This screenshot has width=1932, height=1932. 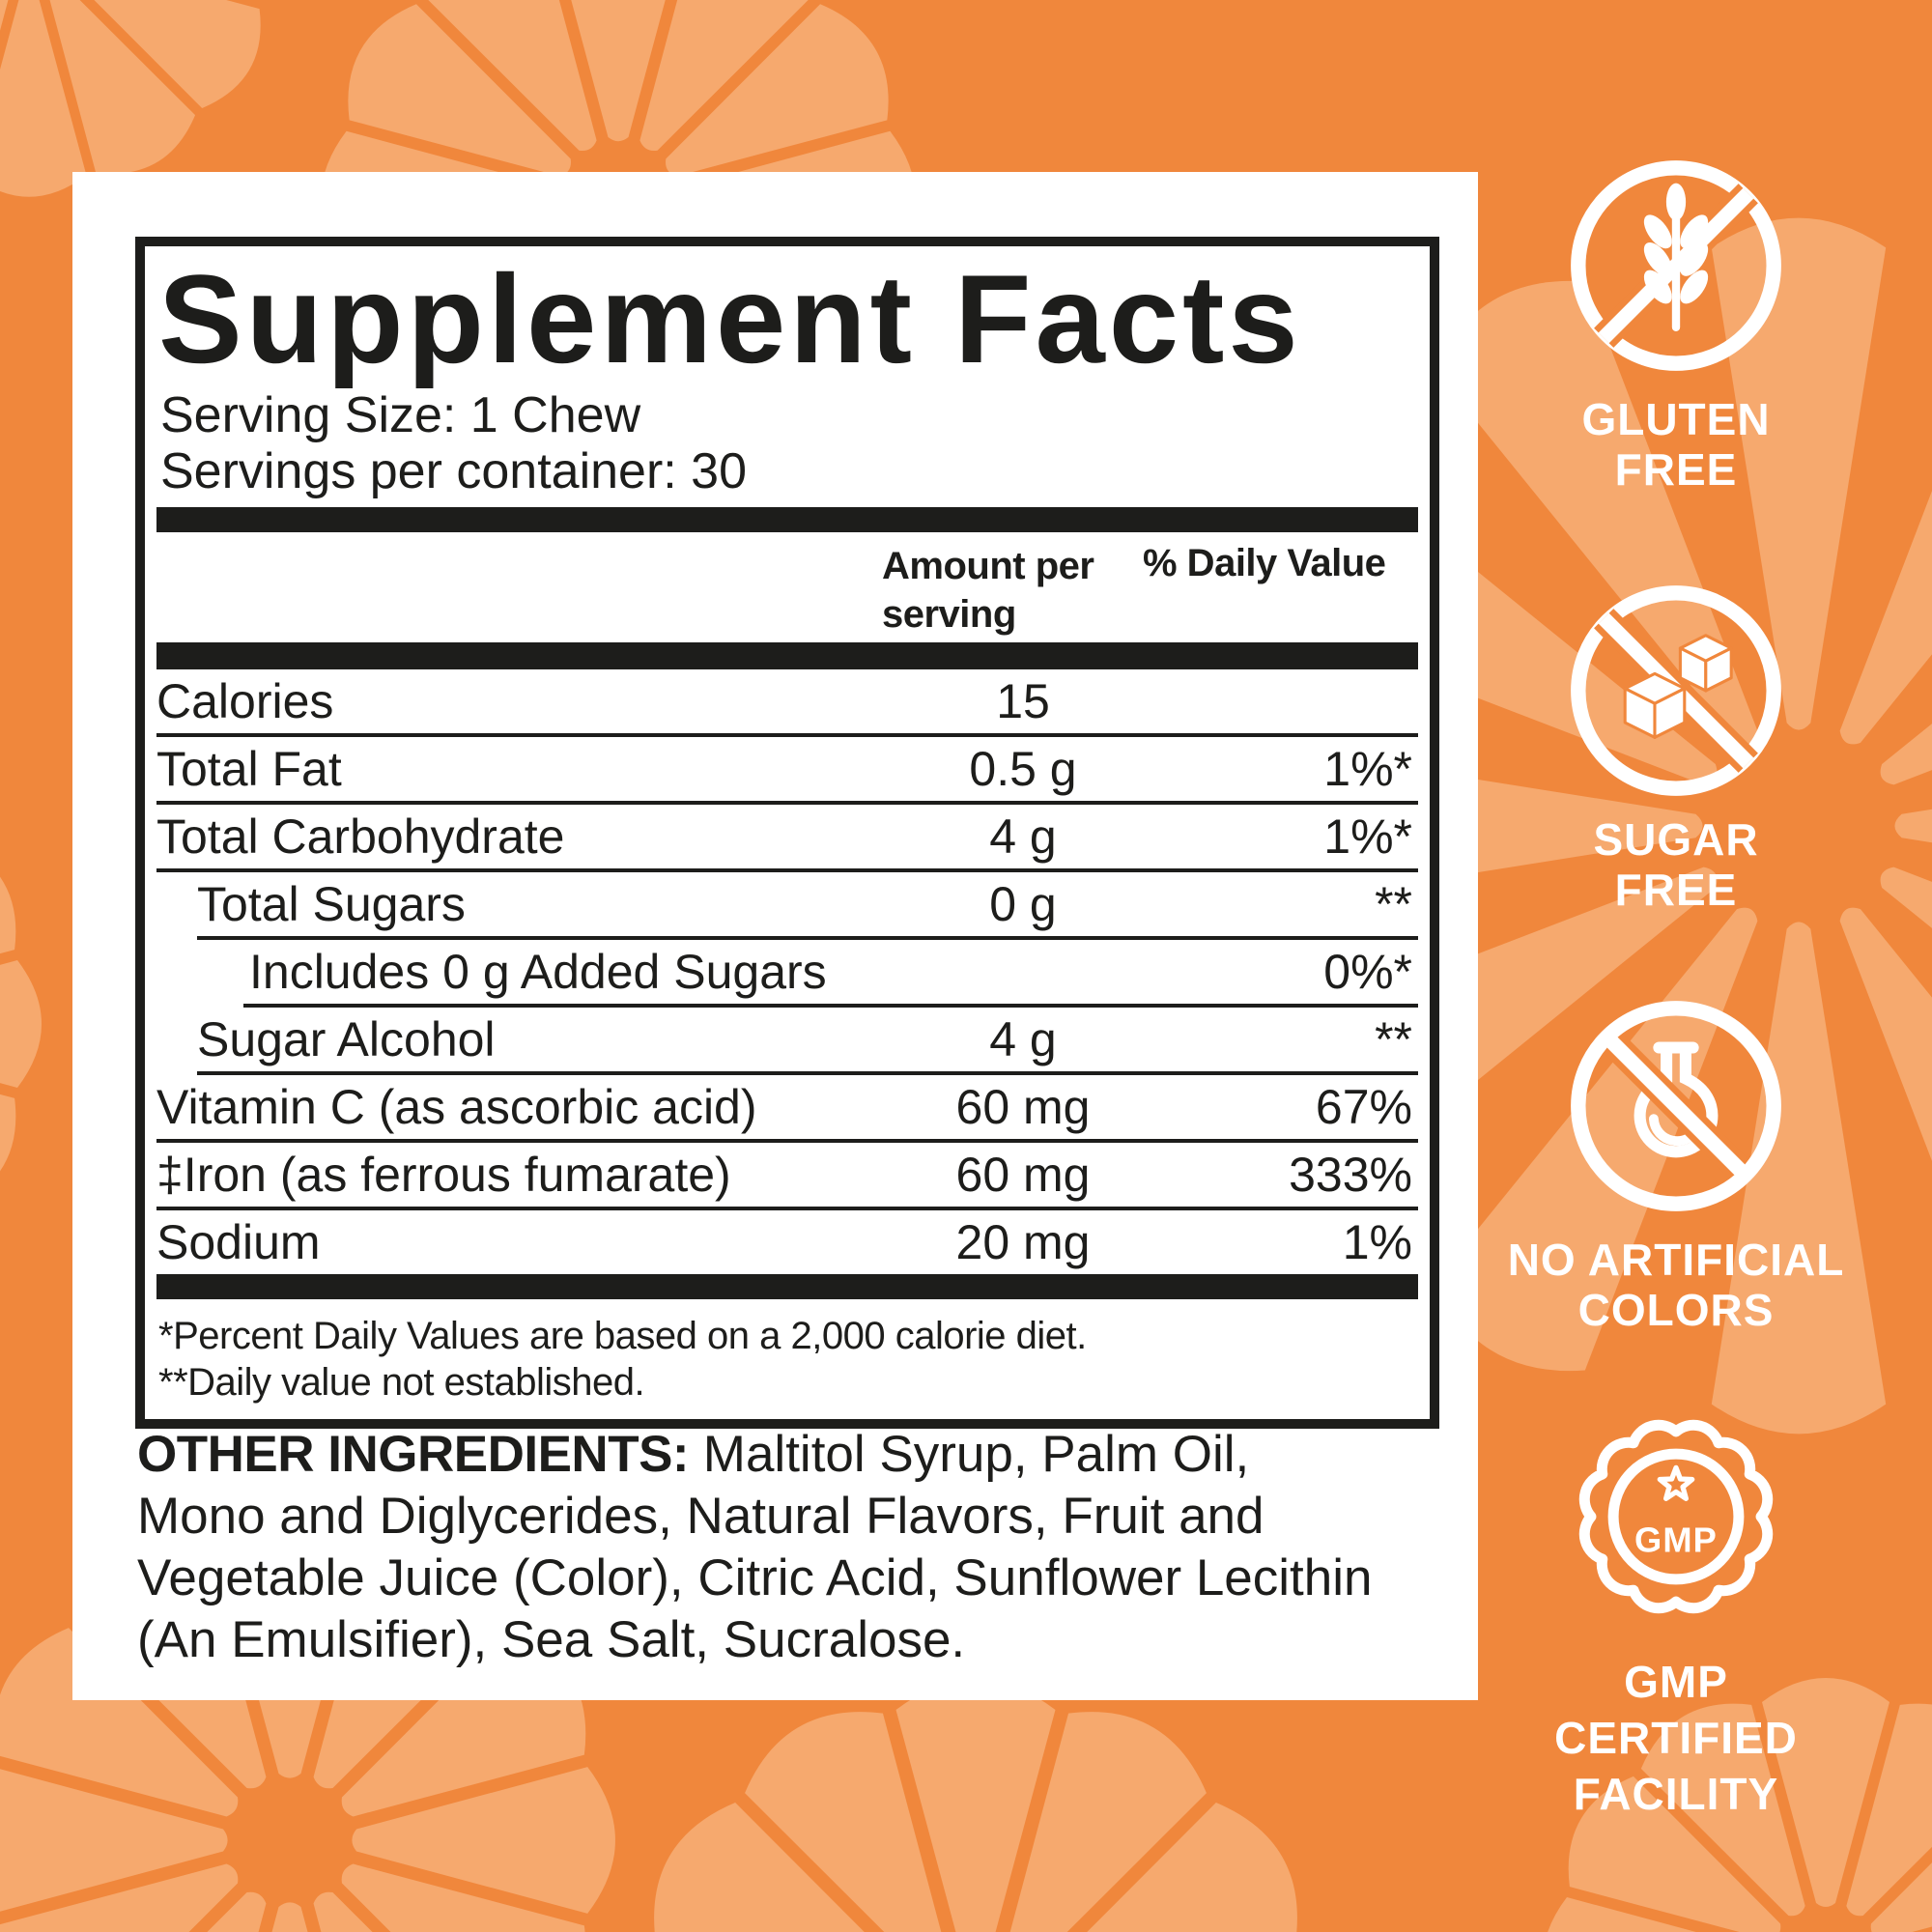 I want to click on row-name: Calories, so click(x=245, y=701).